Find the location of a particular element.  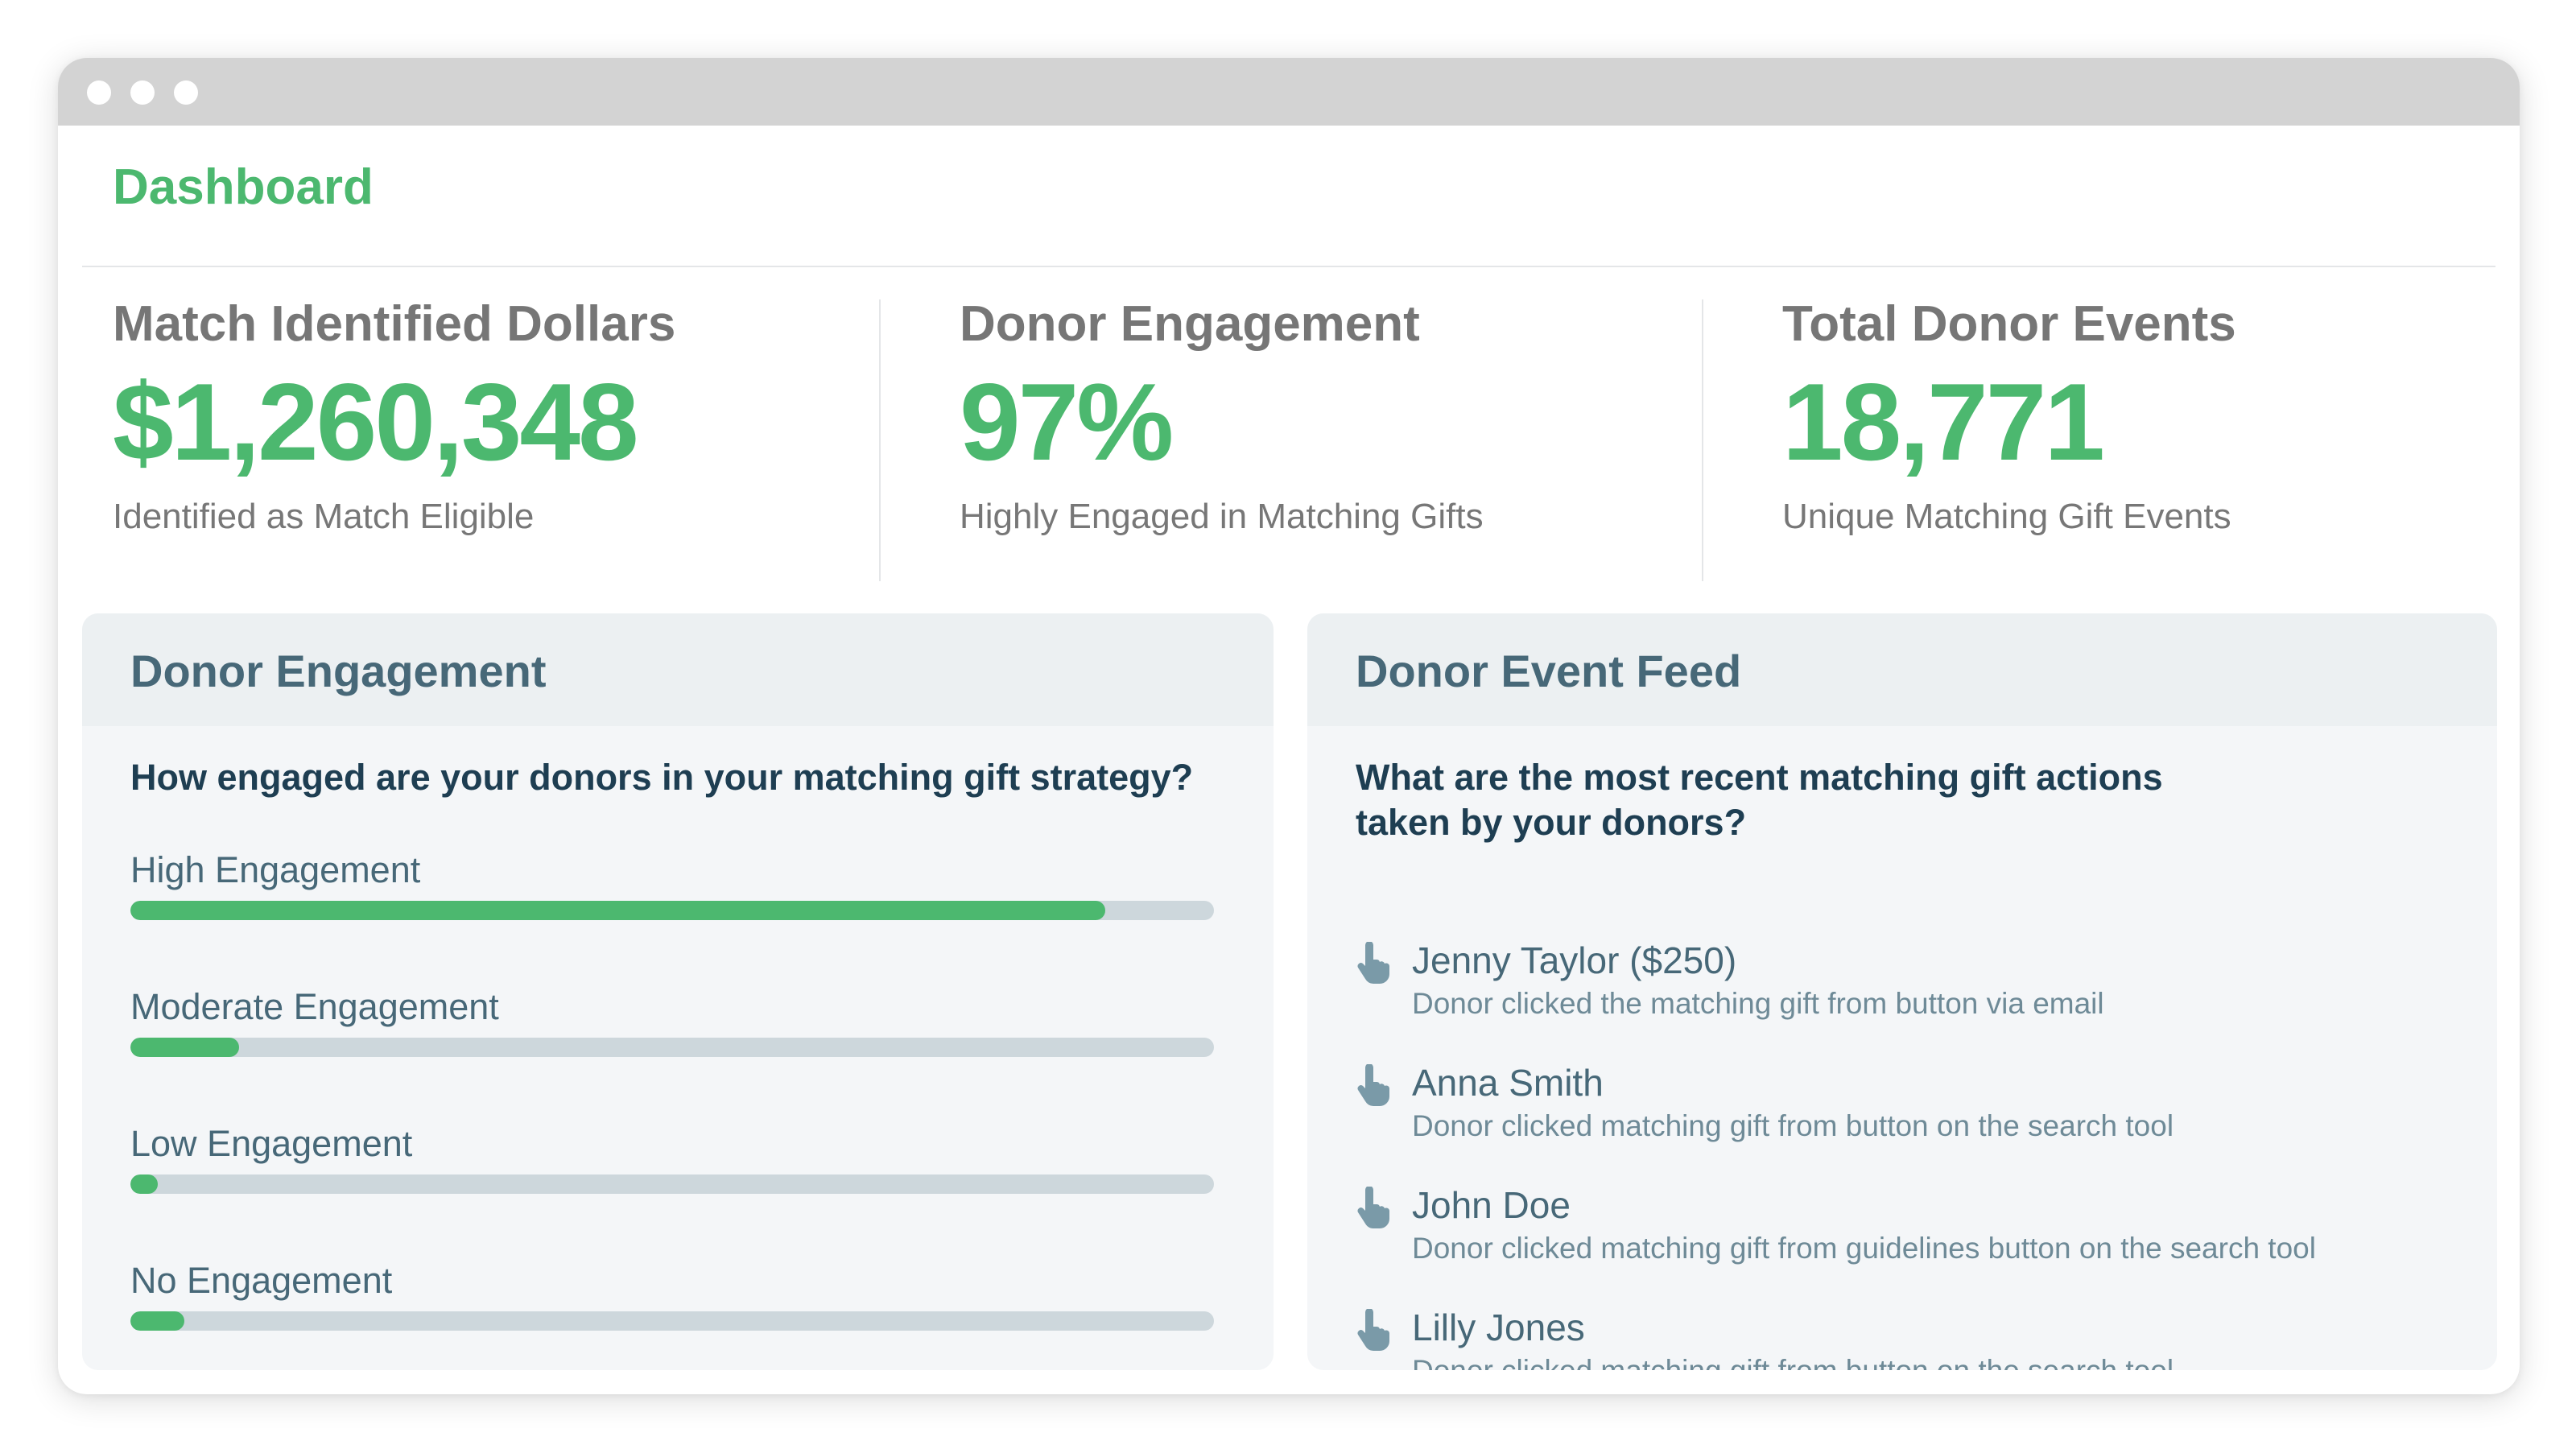

page-title: Dashboard is located at coordinates (243, 187).